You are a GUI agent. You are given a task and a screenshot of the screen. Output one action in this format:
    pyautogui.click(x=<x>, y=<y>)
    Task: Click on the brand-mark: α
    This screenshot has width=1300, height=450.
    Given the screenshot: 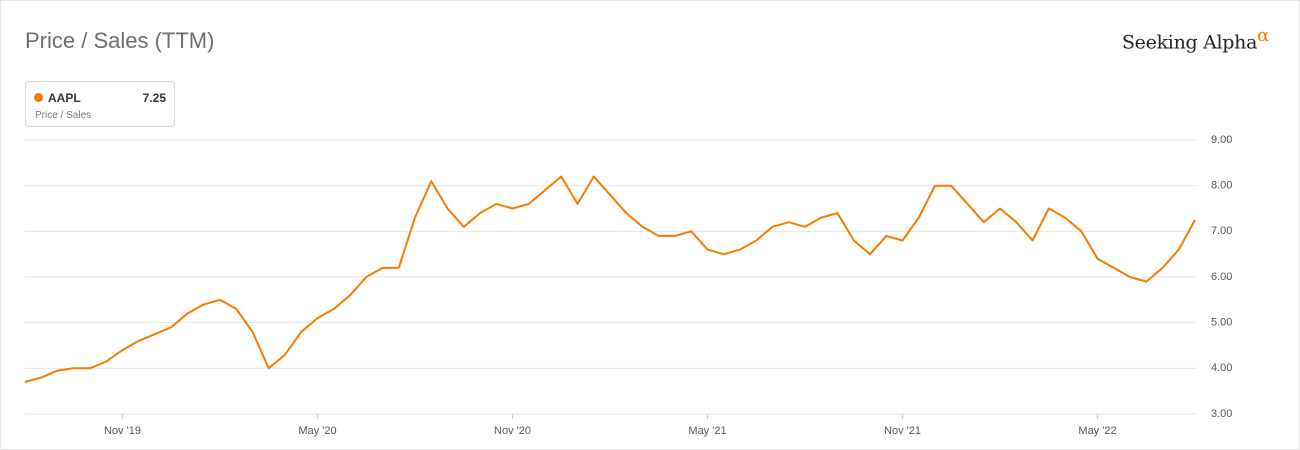 What is the action you would take?
    pyautogui.click(x=1263, y=35)
    